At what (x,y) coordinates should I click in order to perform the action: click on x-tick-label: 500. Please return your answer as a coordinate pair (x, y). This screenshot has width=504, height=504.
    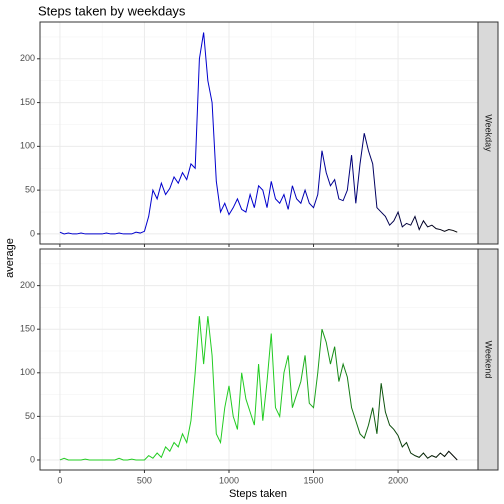
    Looking at the image, I should click on (144, 480).